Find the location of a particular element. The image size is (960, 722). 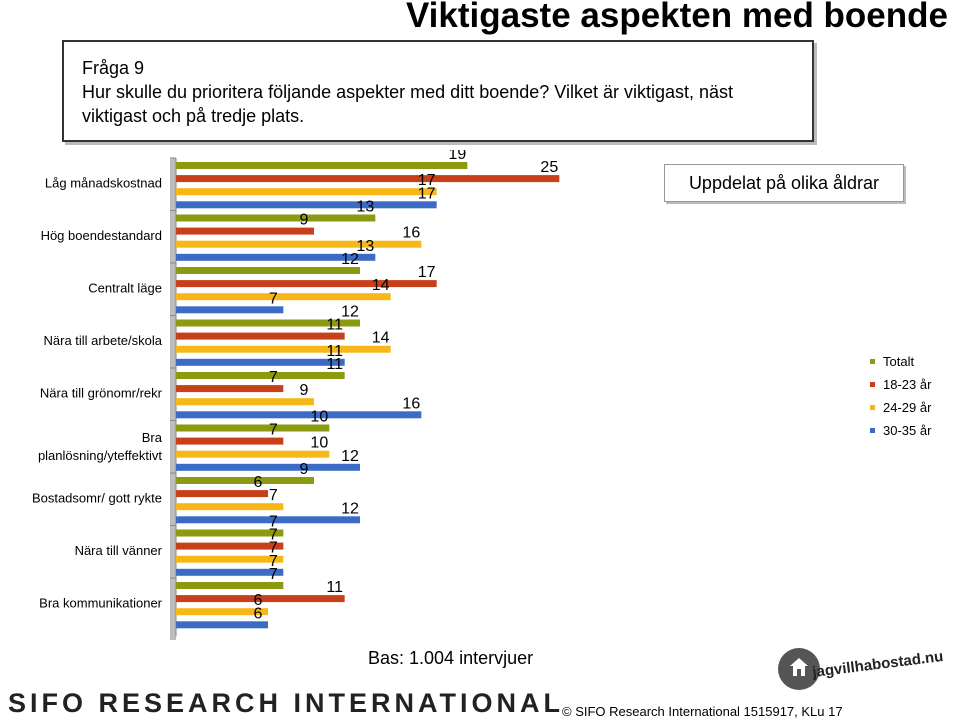

category-label: Centralt läge is located at coordinates (125, 288).